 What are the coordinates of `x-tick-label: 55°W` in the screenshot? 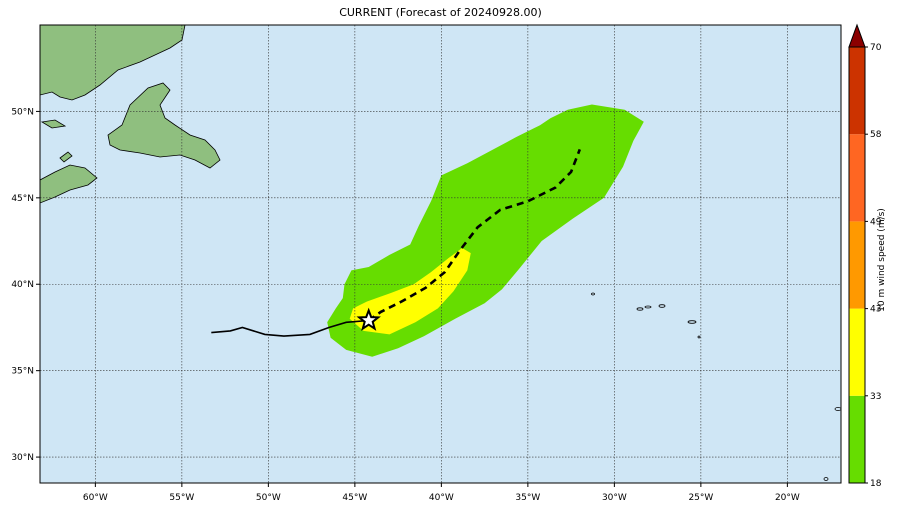 It's located at (181, 498).